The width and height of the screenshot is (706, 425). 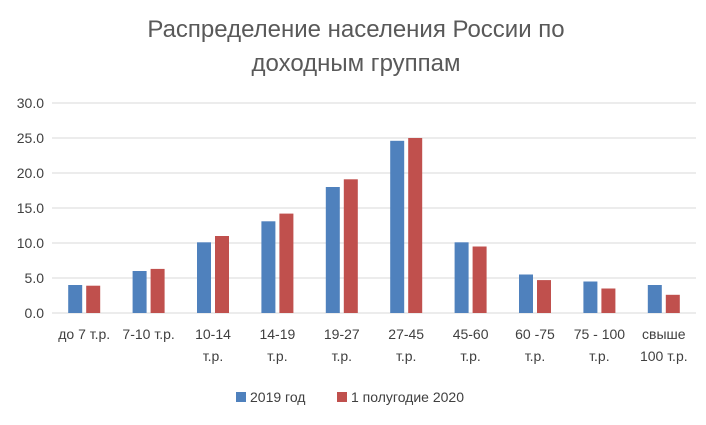 I want to click on x-tick-label: 10-14, so click(x=213, y=334).